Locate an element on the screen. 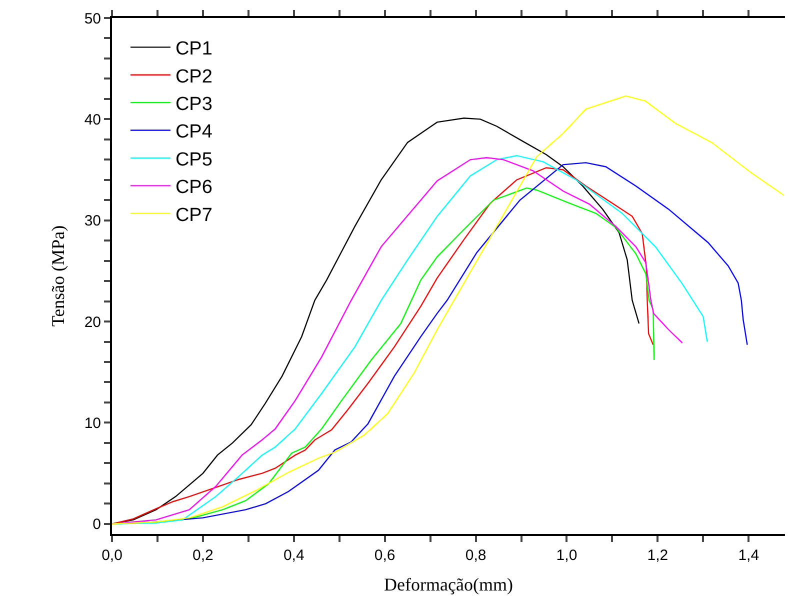  legend-label: CP7 is located at coordinates (193, 215).